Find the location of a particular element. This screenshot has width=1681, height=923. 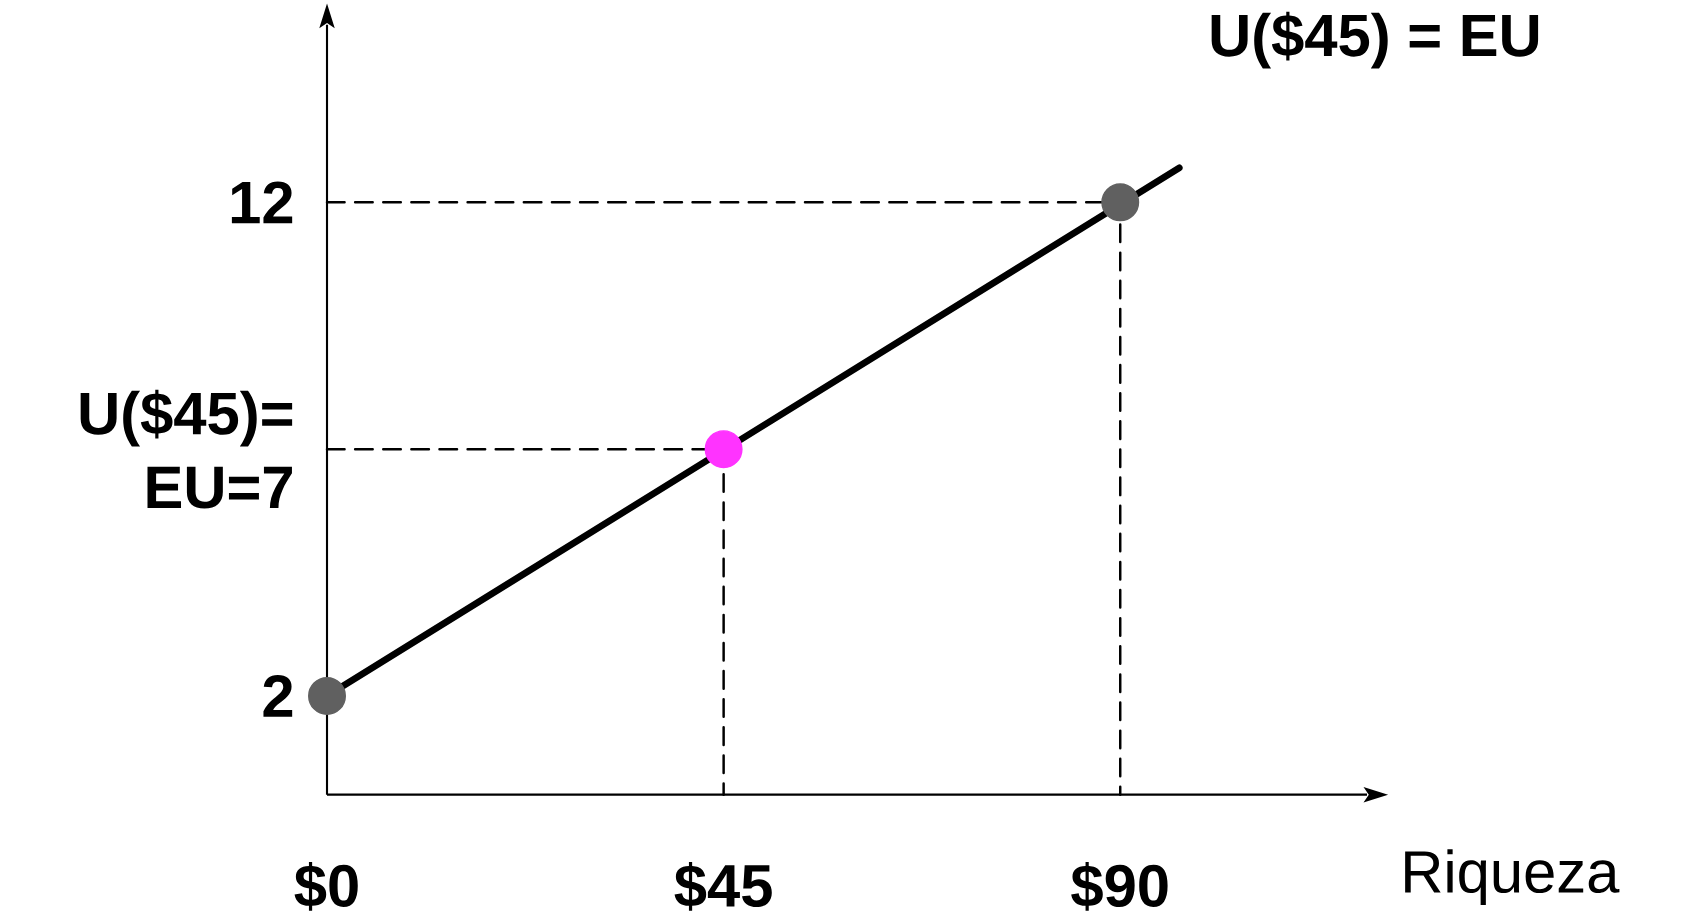

x-tick-label: $45 is located at coordinates (723, 887).